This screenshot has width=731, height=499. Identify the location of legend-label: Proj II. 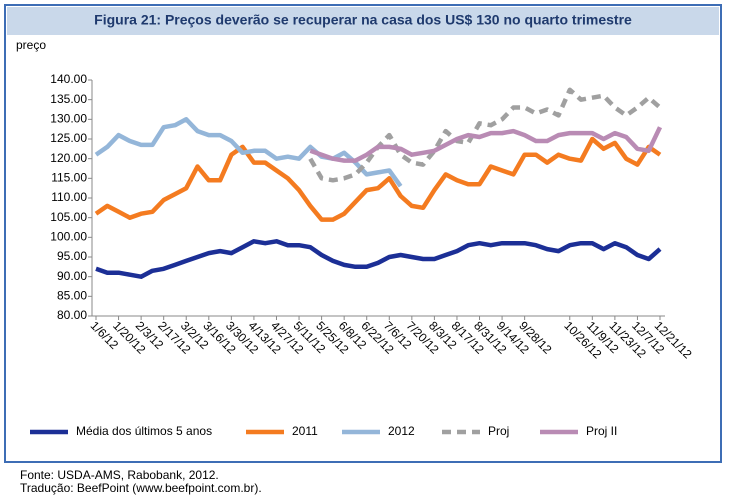
(601, 431).